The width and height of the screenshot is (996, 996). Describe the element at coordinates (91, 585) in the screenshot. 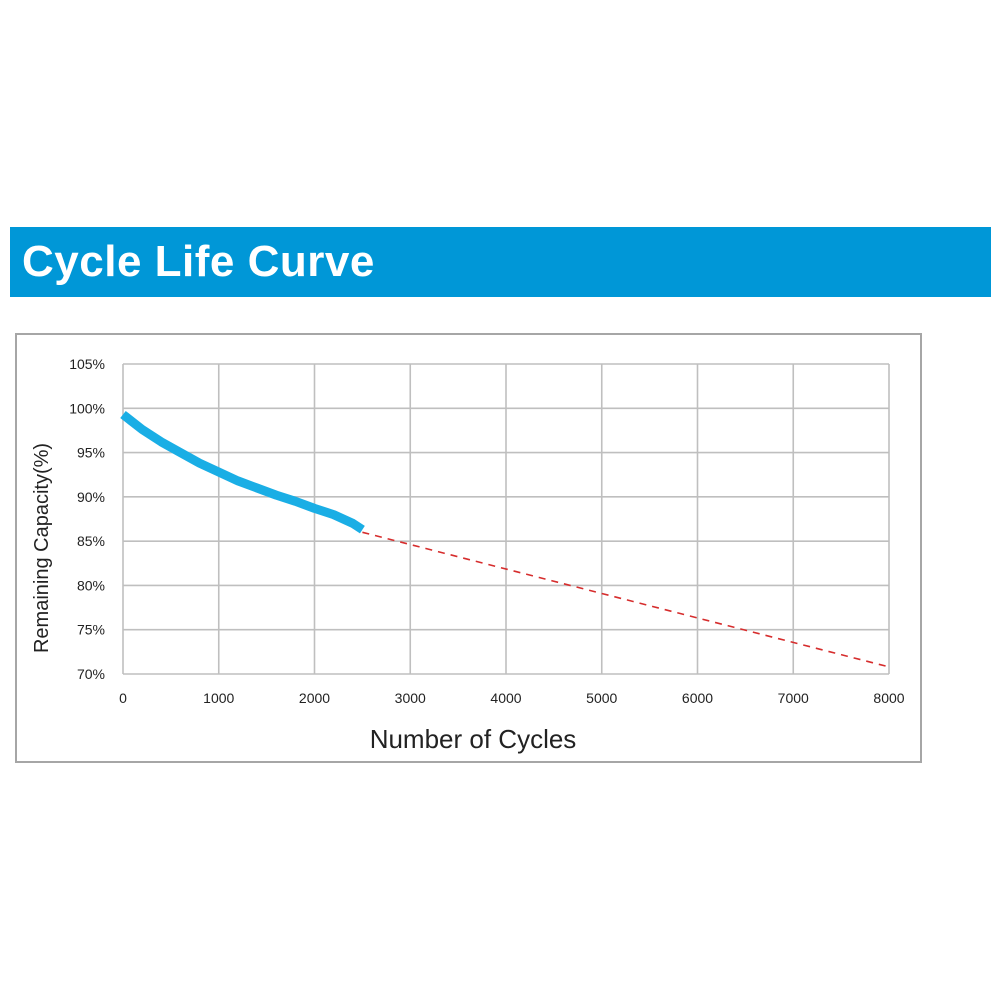

I see `y-tick-label: 80%` at that location.